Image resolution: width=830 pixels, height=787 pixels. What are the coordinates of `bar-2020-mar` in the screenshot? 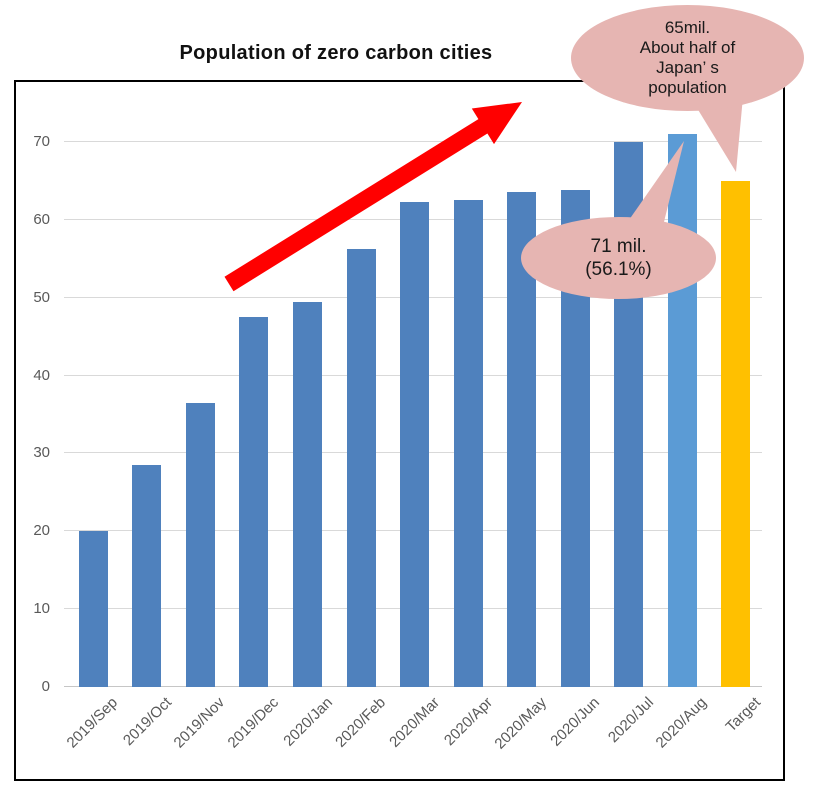 It's located at (415, 444).